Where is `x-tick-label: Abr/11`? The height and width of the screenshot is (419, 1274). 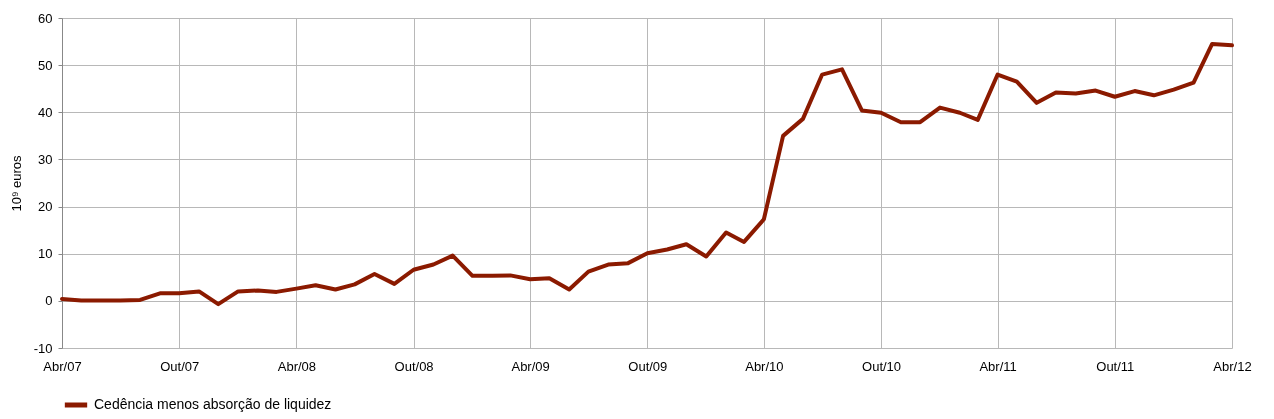 x-tick-label: Abr/11 is located at coordinates (998, 366).